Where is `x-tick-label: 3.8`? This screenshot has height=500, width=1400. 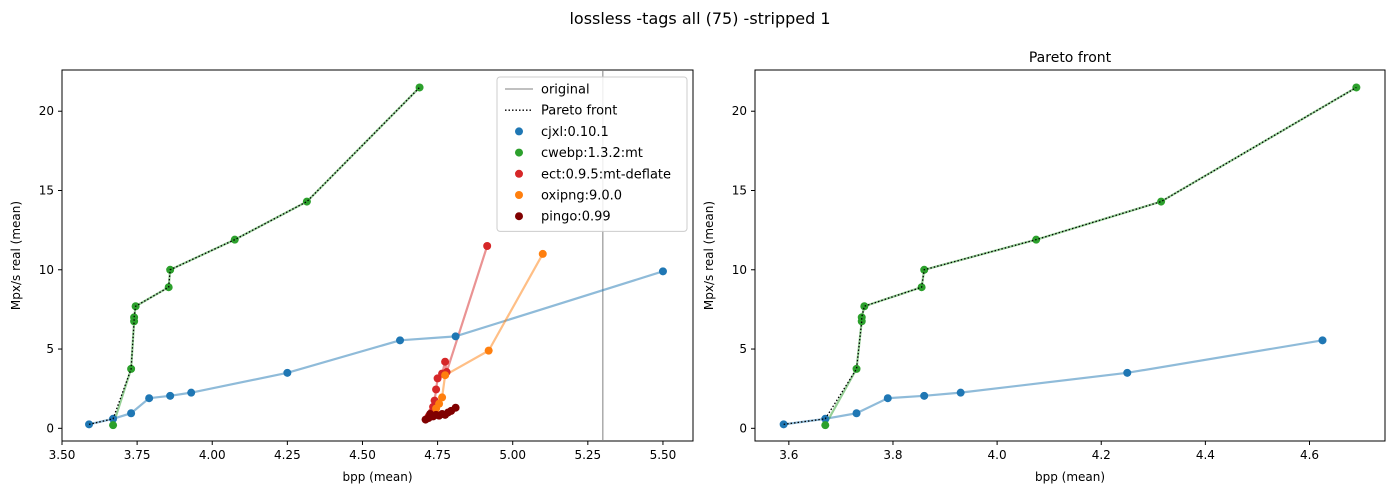
x-tick-label: 3.8 is located at coordinates (892, 455).